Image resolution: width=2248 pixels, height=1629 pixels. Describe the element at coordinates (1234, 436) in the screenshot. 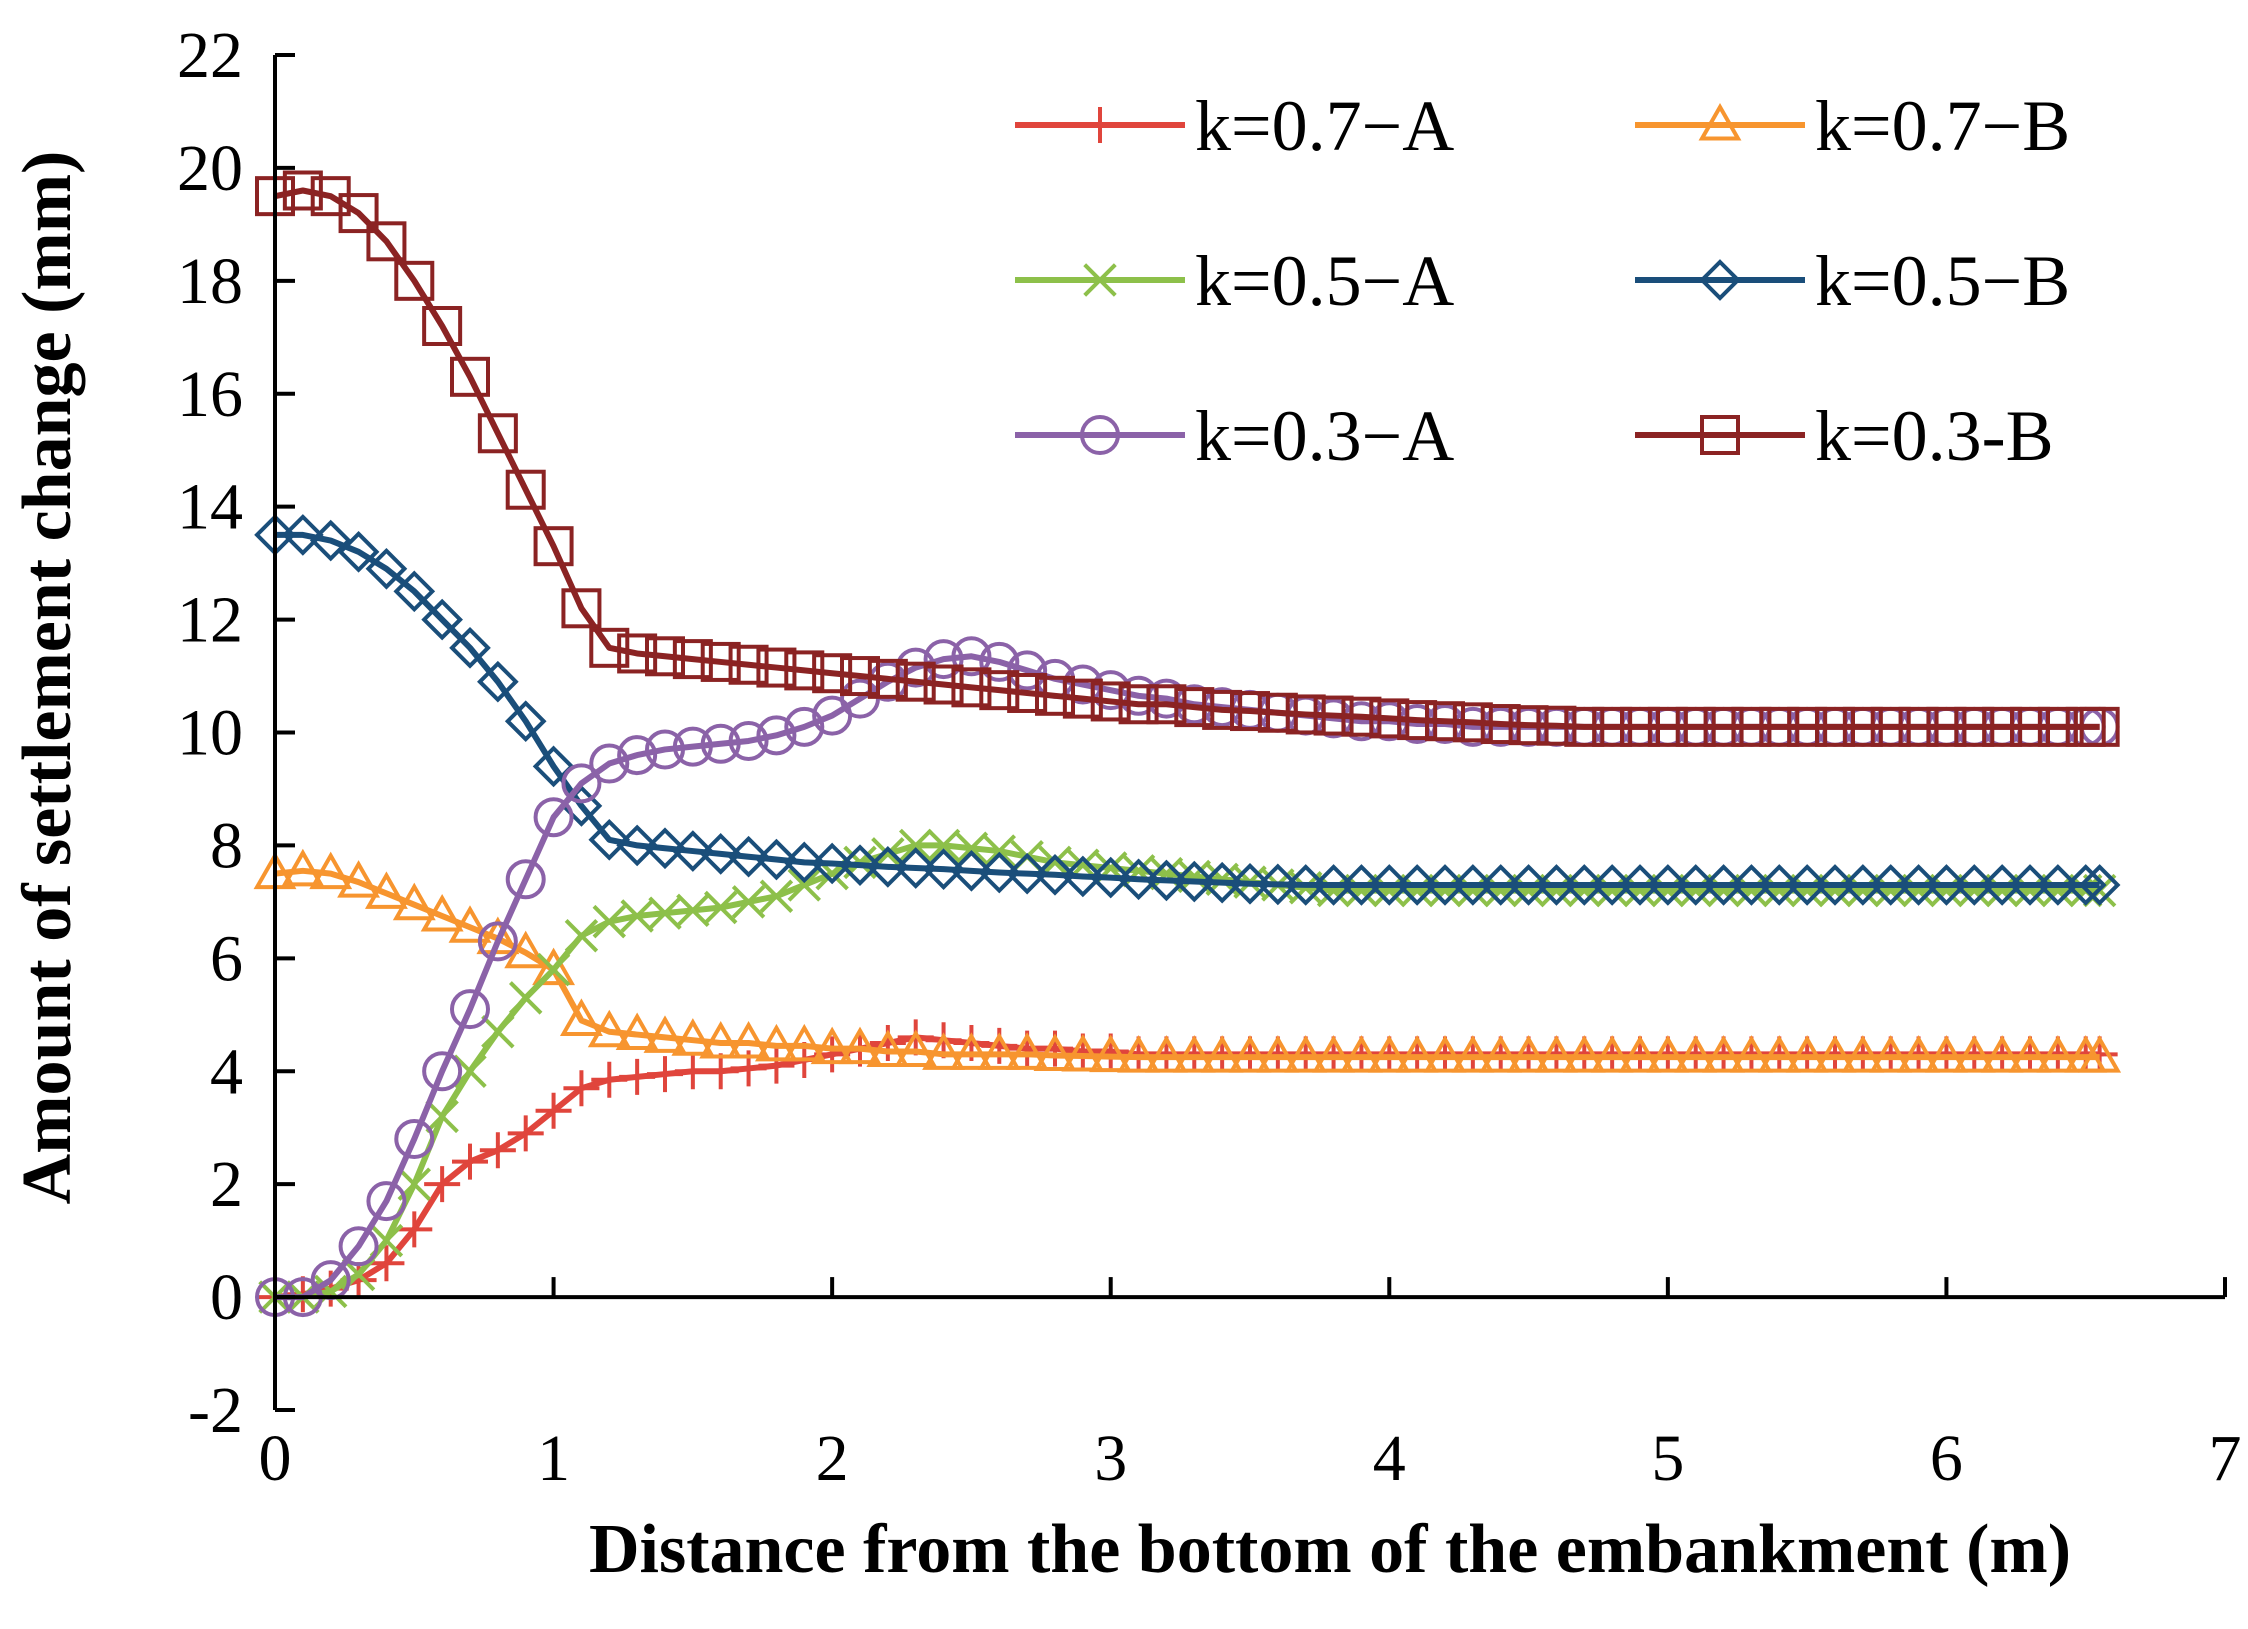

I see `legend-item: k=0.3−A` at that location.